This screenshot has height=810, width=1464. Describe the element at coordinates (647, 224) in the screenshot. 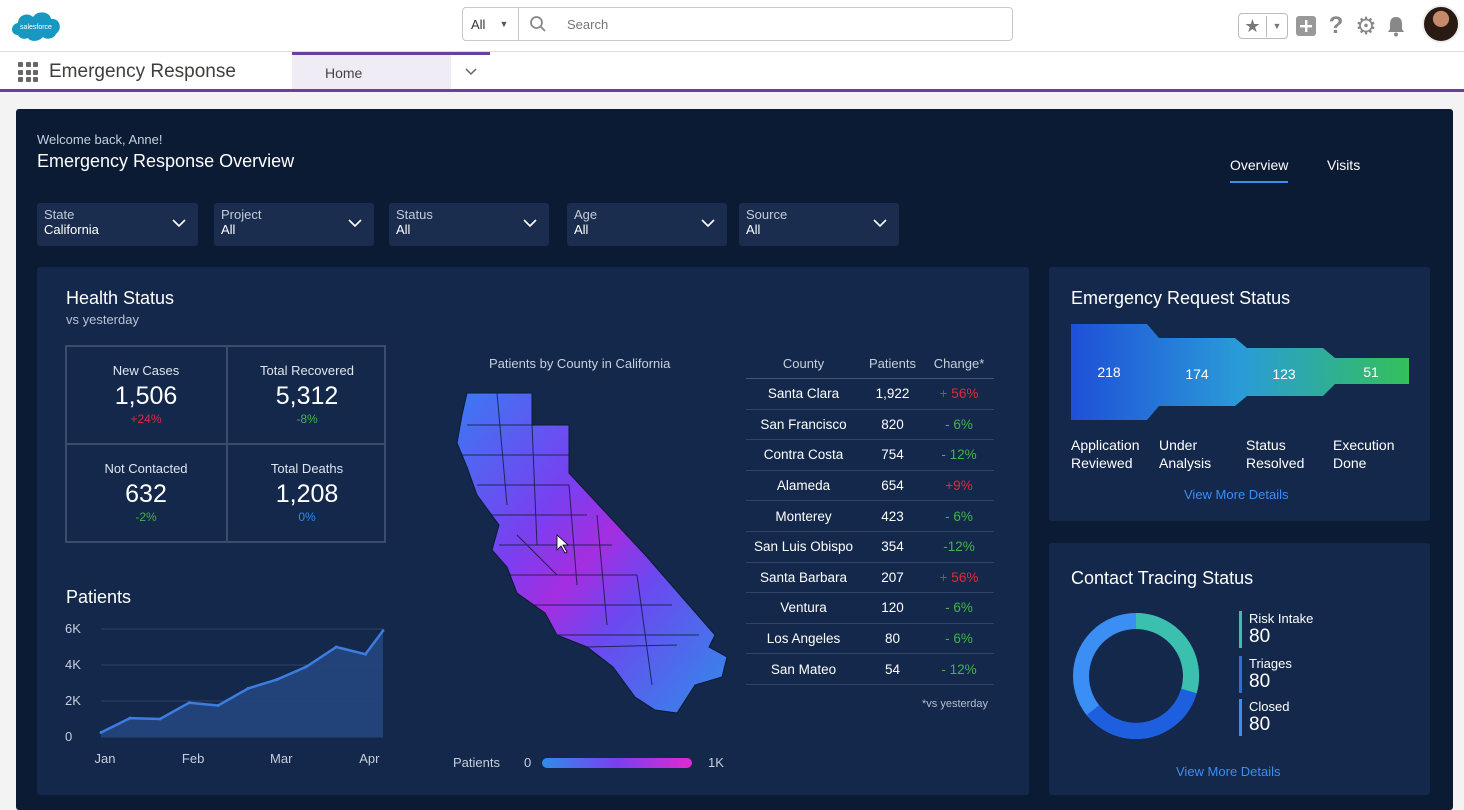

I see `filter-age: Age All` at that location.